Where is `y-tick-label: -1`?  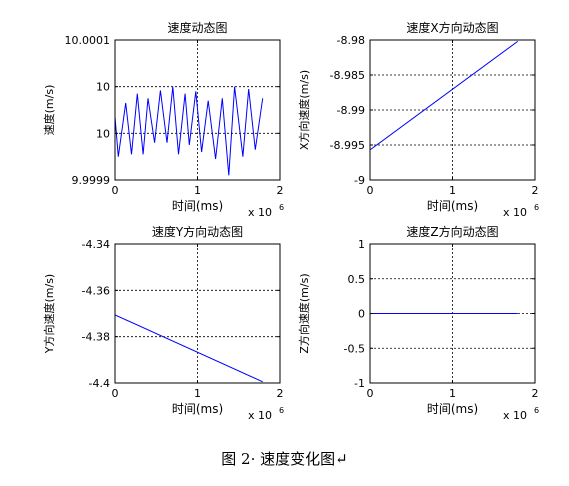
y-tick-label: -1 is located at coordinates (359, 383).